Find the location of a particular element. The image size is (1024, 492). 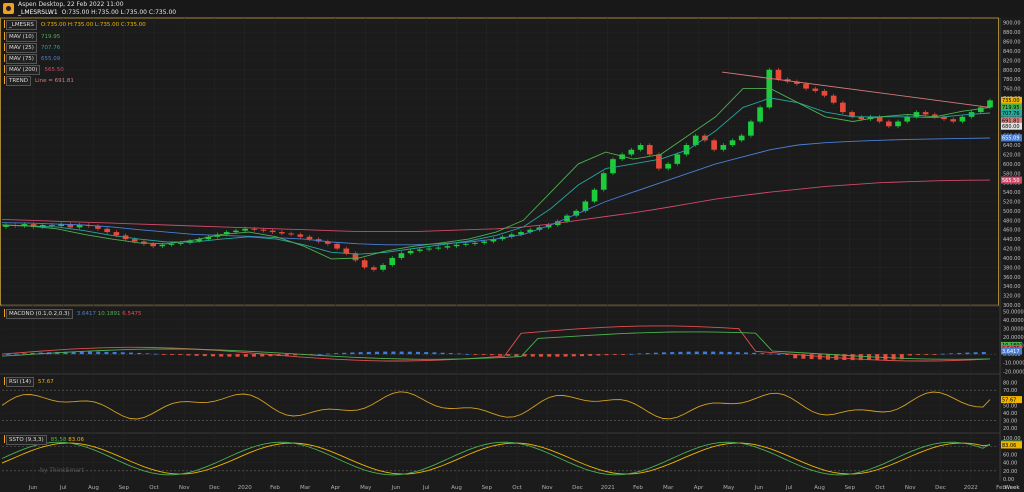

x-label: Apr is located at coordinates (699, 488).